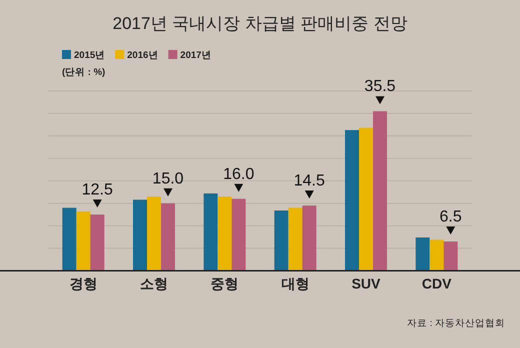  Describe the element at coordinates (367, 284) in the screenshot. I see `x-tick-label: SUV` at that location.